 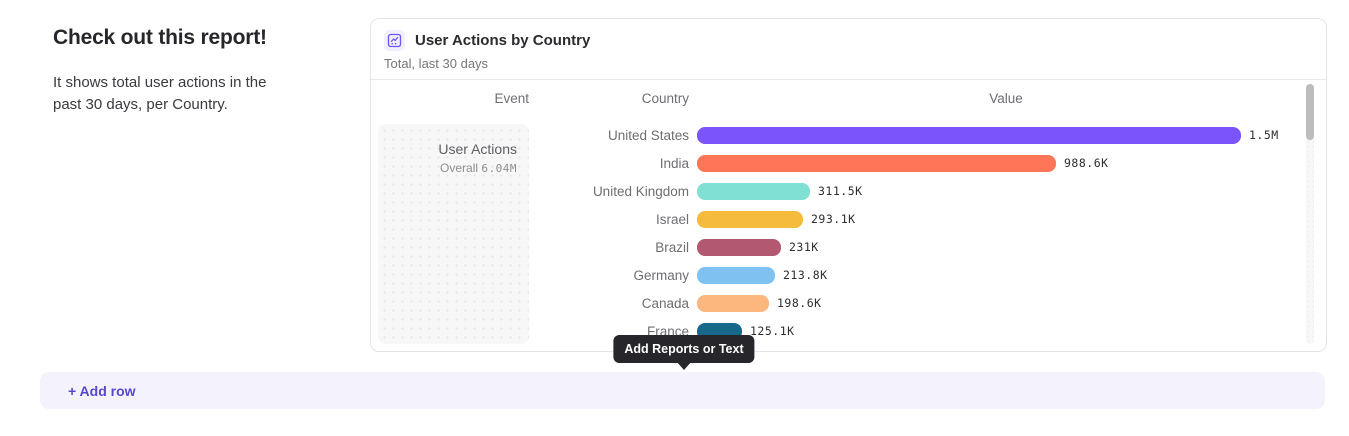 I want to click on country-label: Israel, so click(x=672, y=219).